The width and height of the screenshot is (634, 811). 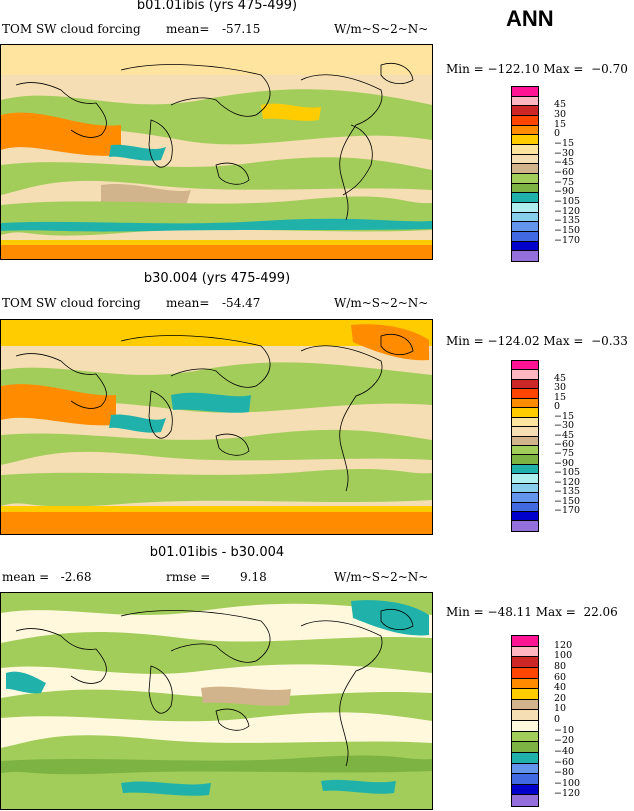 I want to click on colorbar-tick-label: 30, so click(x=560, y=388).